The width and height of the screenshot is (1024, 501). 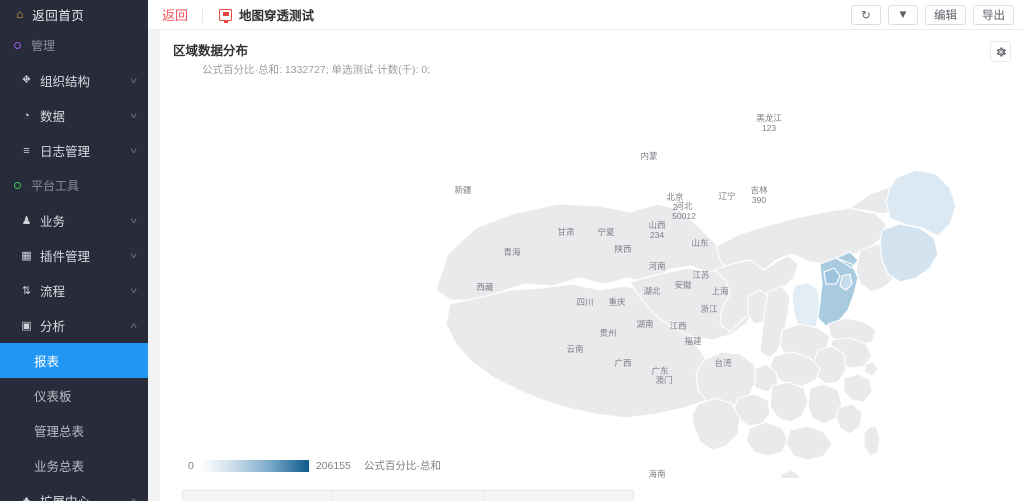 I want to click on sidebar-item-业务: ♟ 业务 ˅, so click(x=74, y=220).